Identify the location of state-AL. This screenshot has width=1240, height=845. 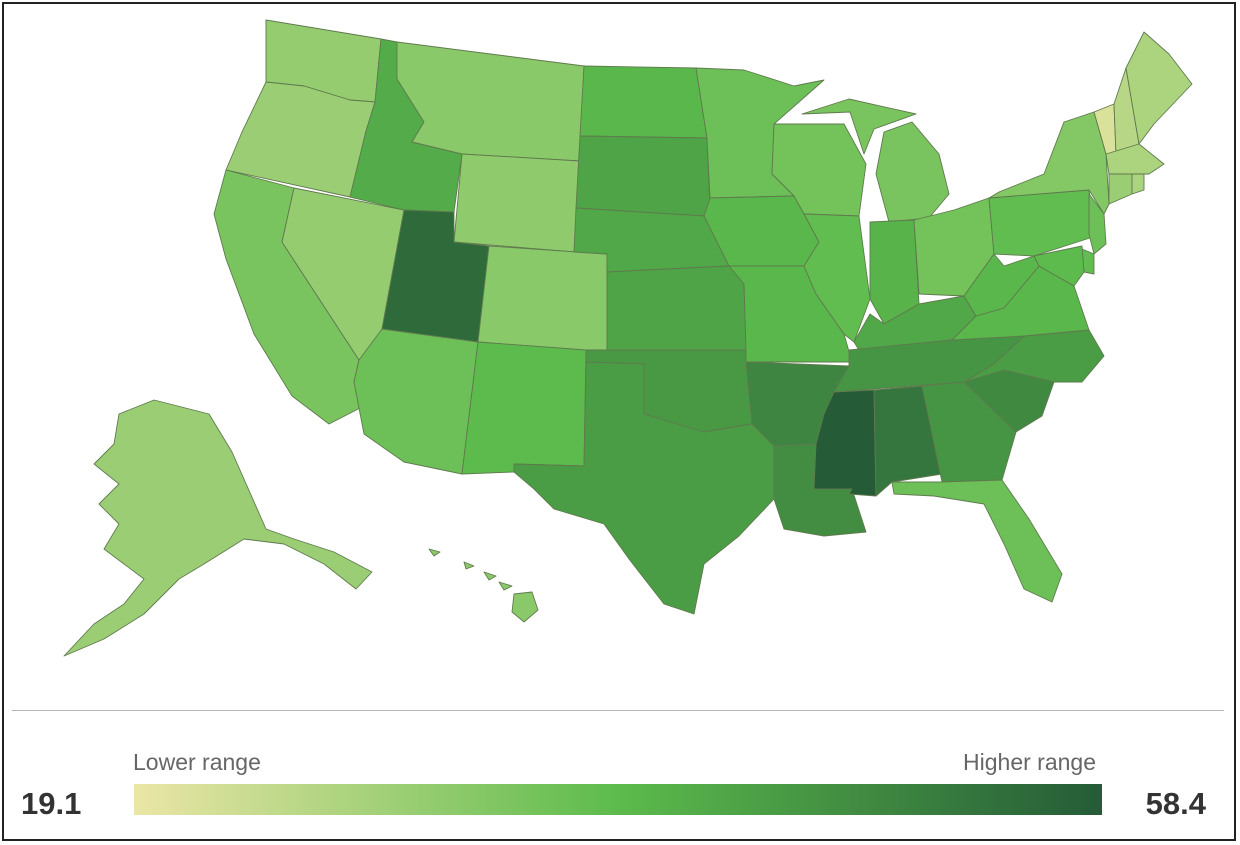
(908, 441).